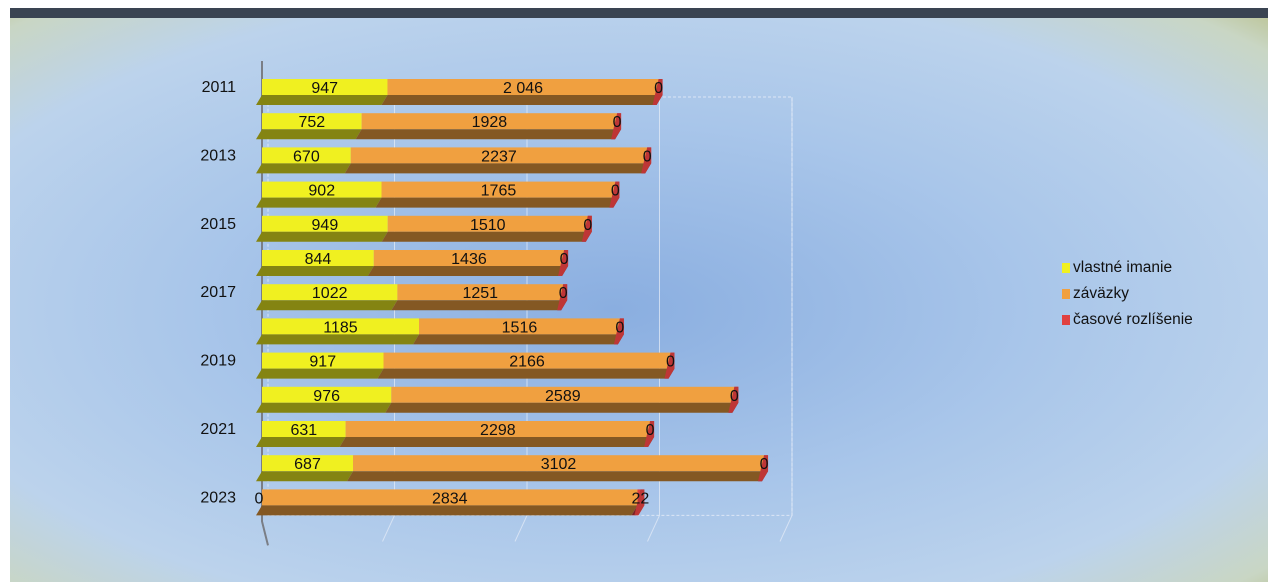 This screenshot has height=586, width=1276. I want to click on category-axis, so click(265, 303).